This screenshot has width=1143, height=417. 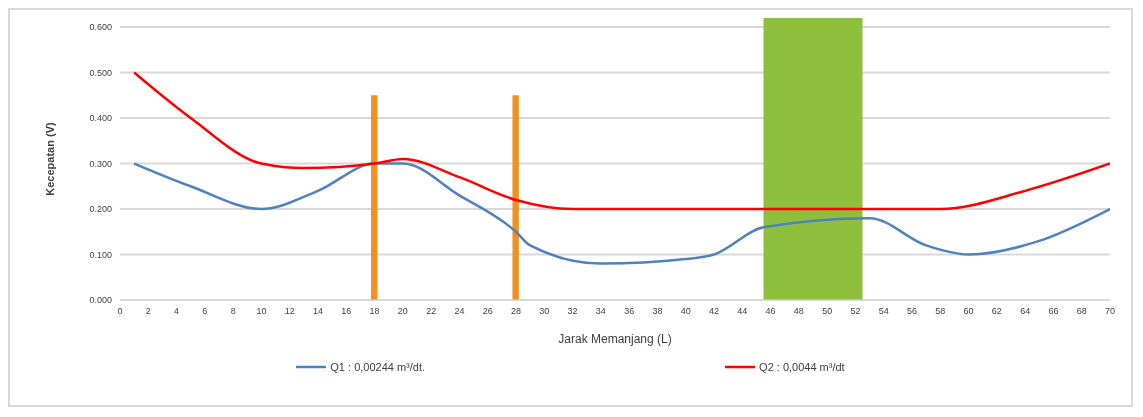 What do you see at coordinates (100, 118) in the screenshot?
I see `y-tick-label: 0.400` at bounding box center [100, 118].